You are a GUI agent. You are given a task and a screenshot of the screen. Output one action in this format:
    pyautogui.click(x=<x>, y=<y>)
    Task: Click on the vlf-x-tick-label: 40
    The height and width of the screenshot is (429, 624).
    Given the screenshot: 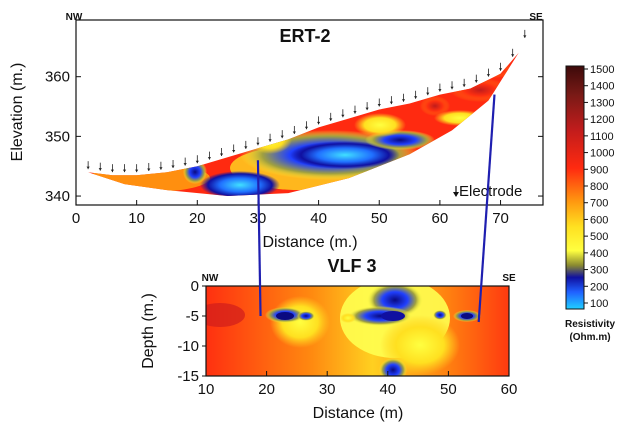 What is the action you would take?
    pyautogui.click(x=387, y=389)
    